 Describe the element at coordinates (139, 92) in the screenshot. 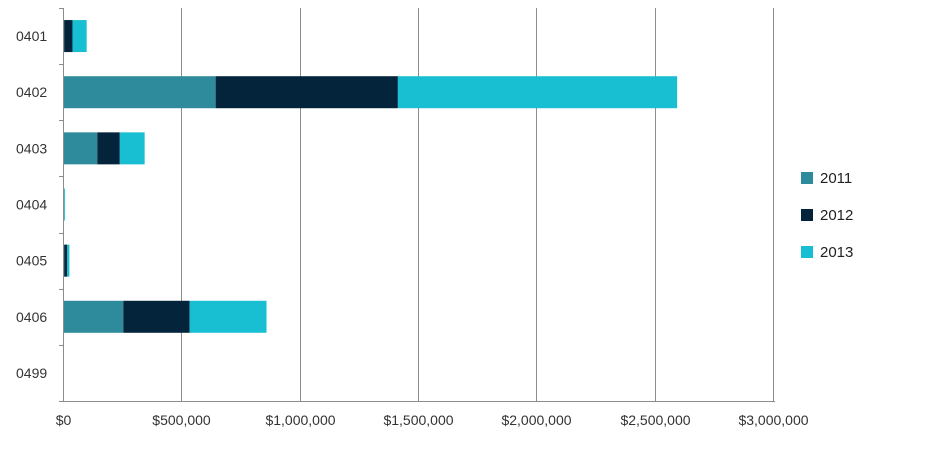

I see `bar-segment-0402-2011` at that location.